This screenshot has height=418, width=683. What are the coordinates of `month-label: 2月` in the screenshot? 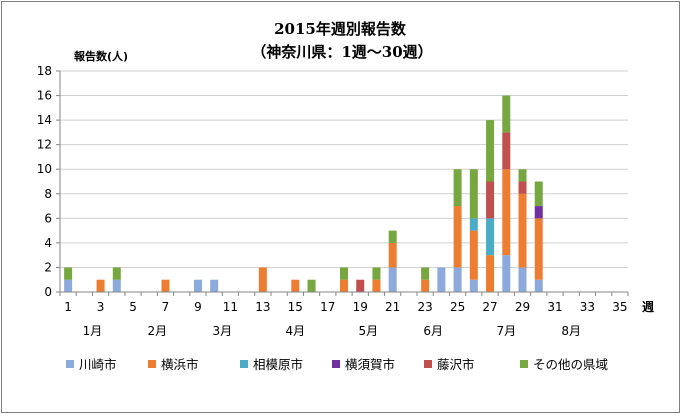 It's located at (158, 331).